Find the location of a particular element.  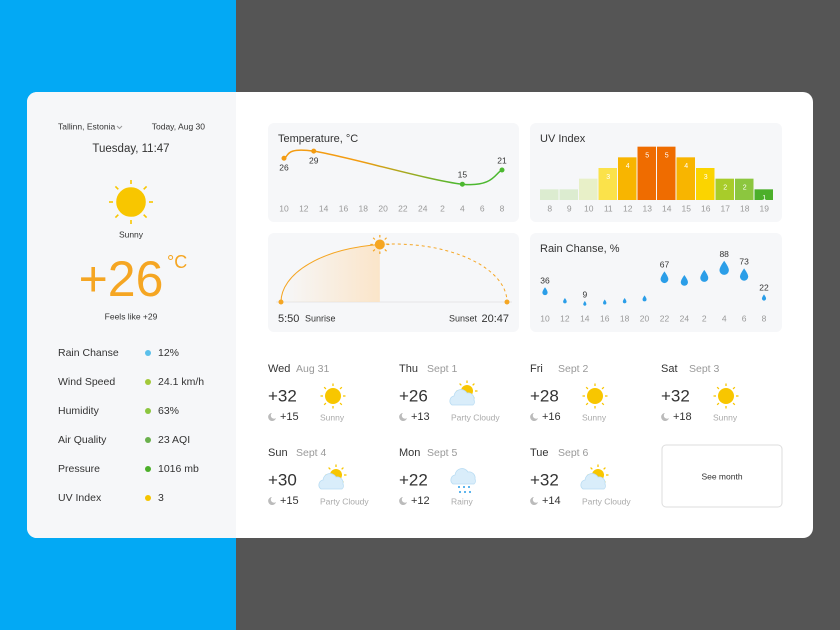

feels-like: Feels like +29 is located at coordinates (131, 316).